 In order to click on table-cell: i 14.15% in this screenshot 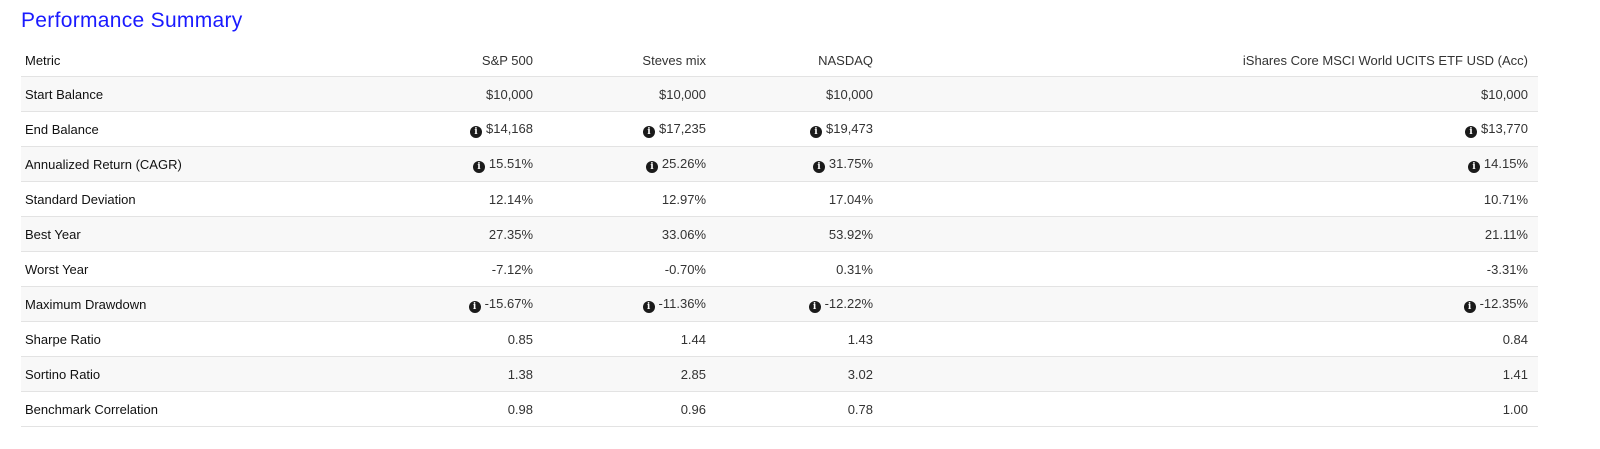, I will do `click(1210, 164)`.